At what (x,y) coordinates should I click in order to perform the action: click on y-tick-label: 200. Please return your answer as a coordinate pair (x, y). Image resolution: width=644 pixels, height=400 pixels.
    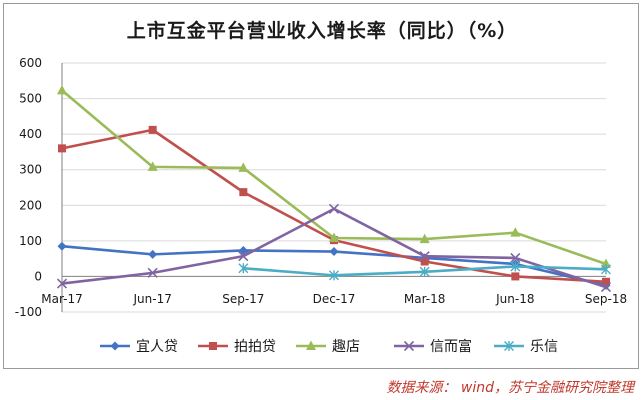
    Looking at the image, I should click on (30, 205).